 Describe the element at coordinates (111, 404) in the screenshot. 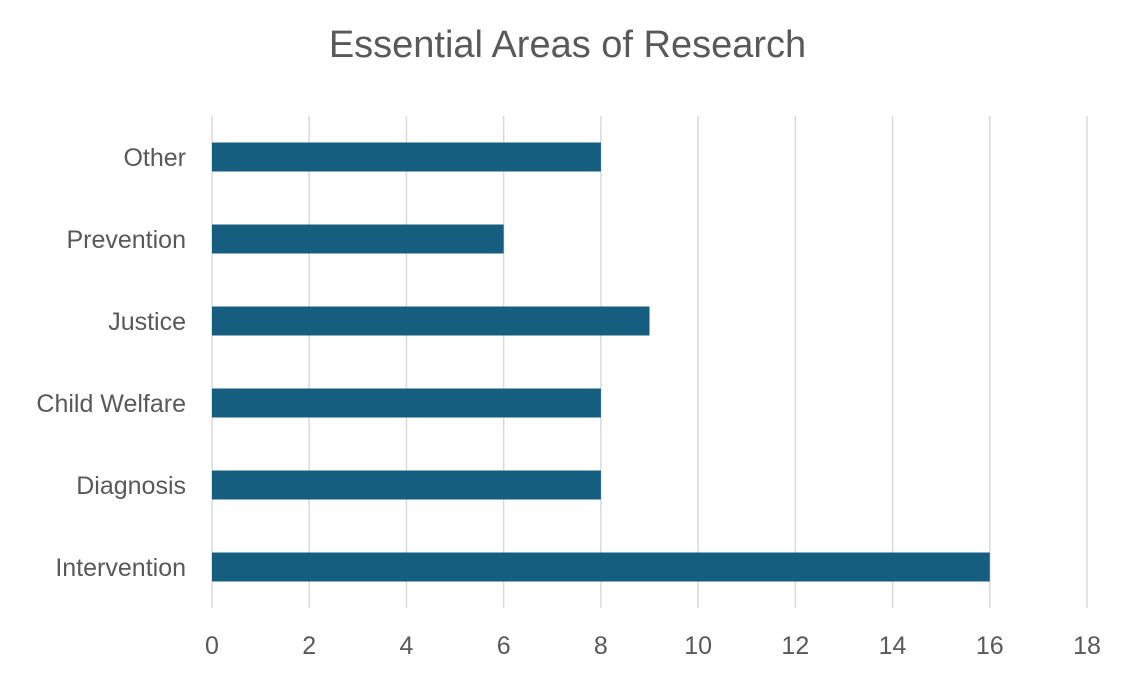

I see `y-category-label: Child Welfare` at that location.